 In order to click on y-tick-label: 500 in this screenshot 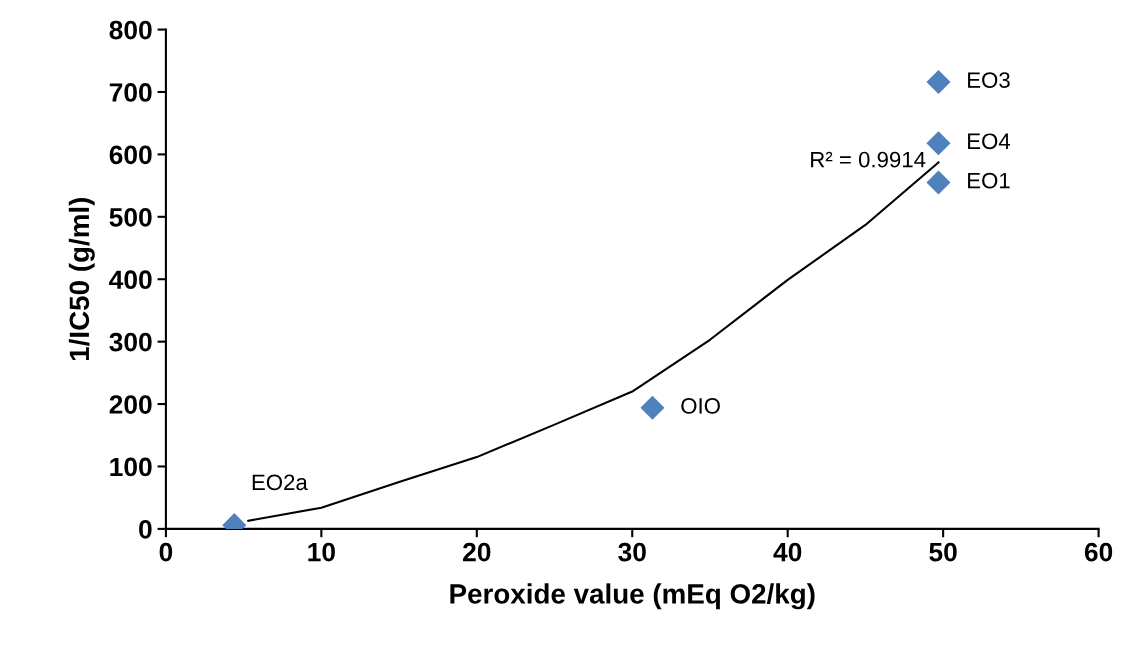, I will do `click(130, 217)`.